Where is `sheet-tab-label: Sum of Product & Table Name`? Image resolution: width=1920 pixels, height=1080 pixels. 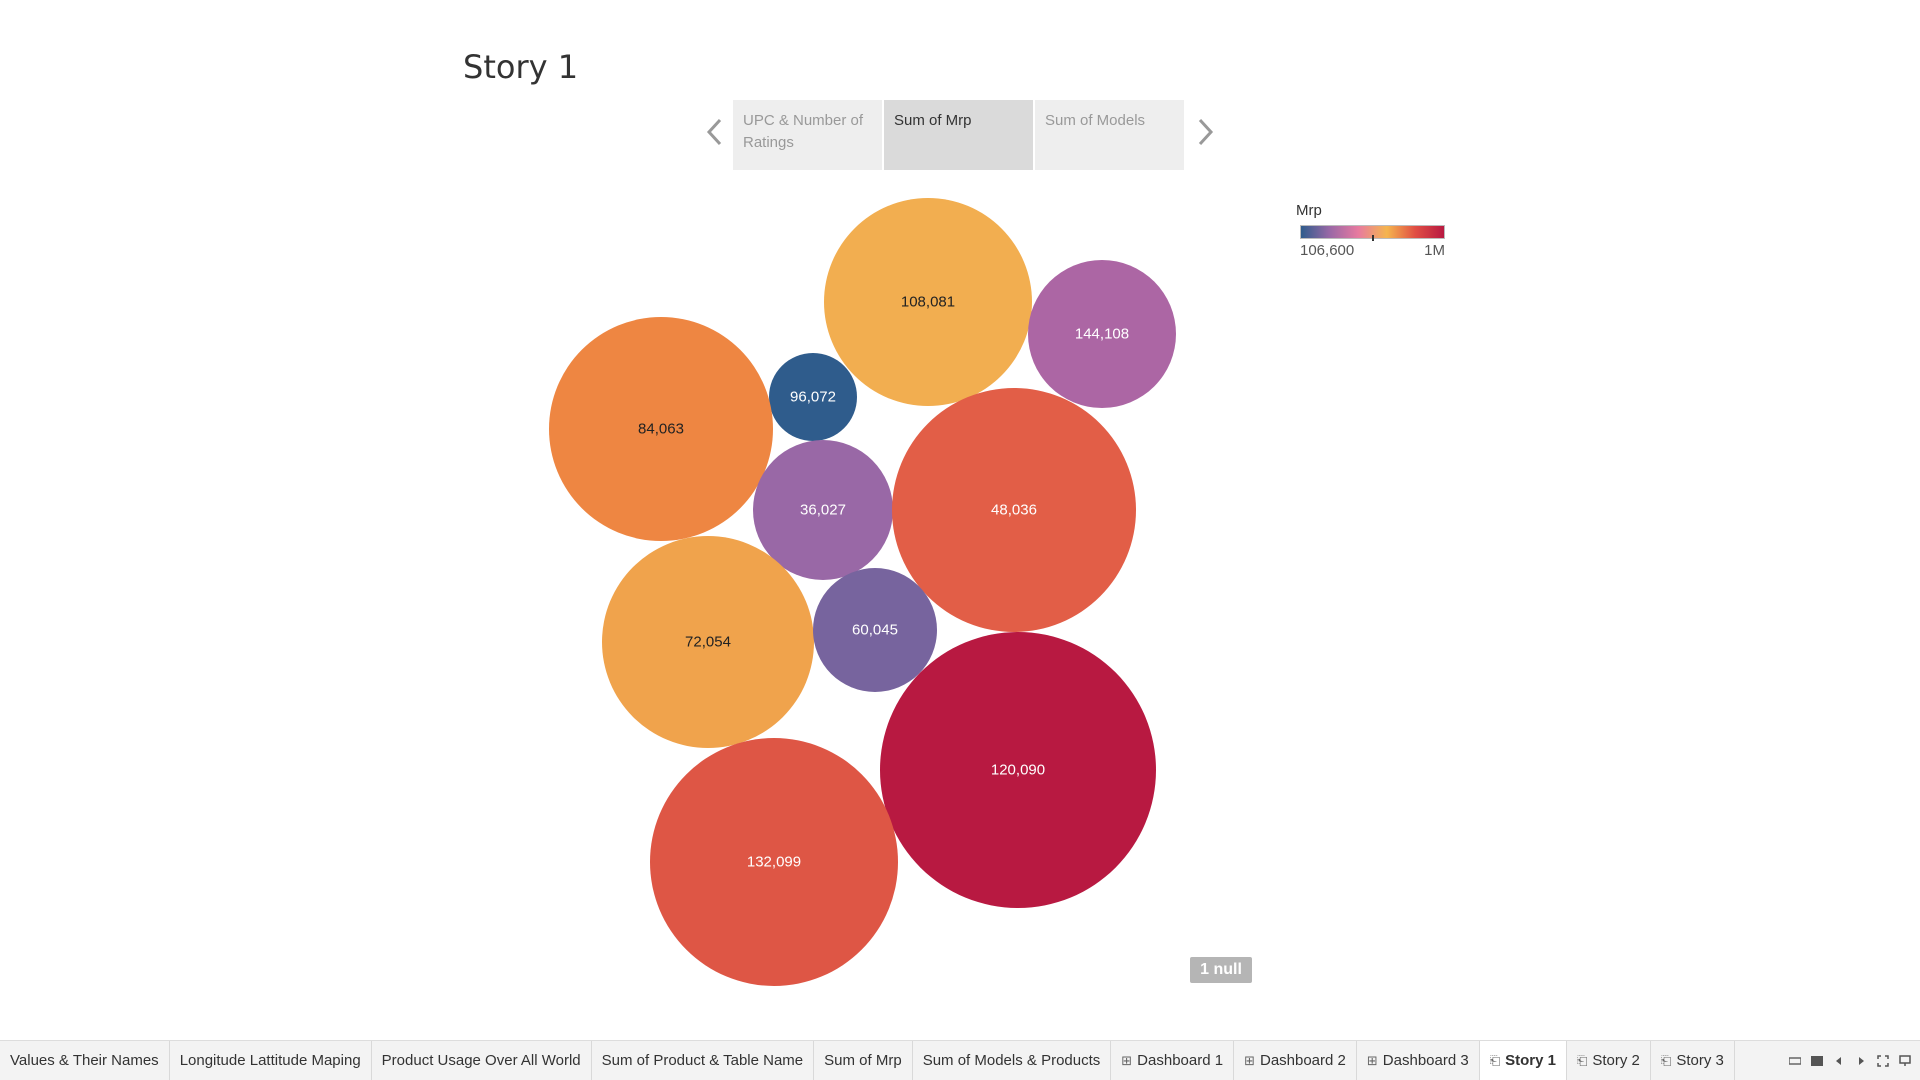
sheet-tab-label: Sum of Product & Table Name is located at coordinates (702, 1060).